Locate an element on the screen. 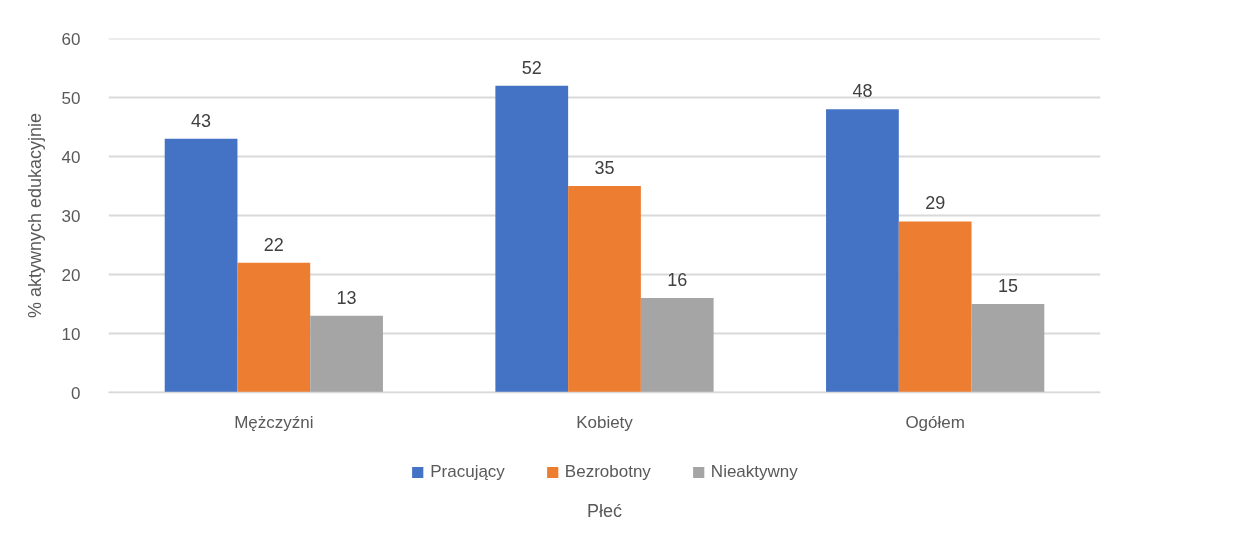 This screenshot has height=542, width=1241. y-tick-label: 30 is located at coordinates (71, 216).